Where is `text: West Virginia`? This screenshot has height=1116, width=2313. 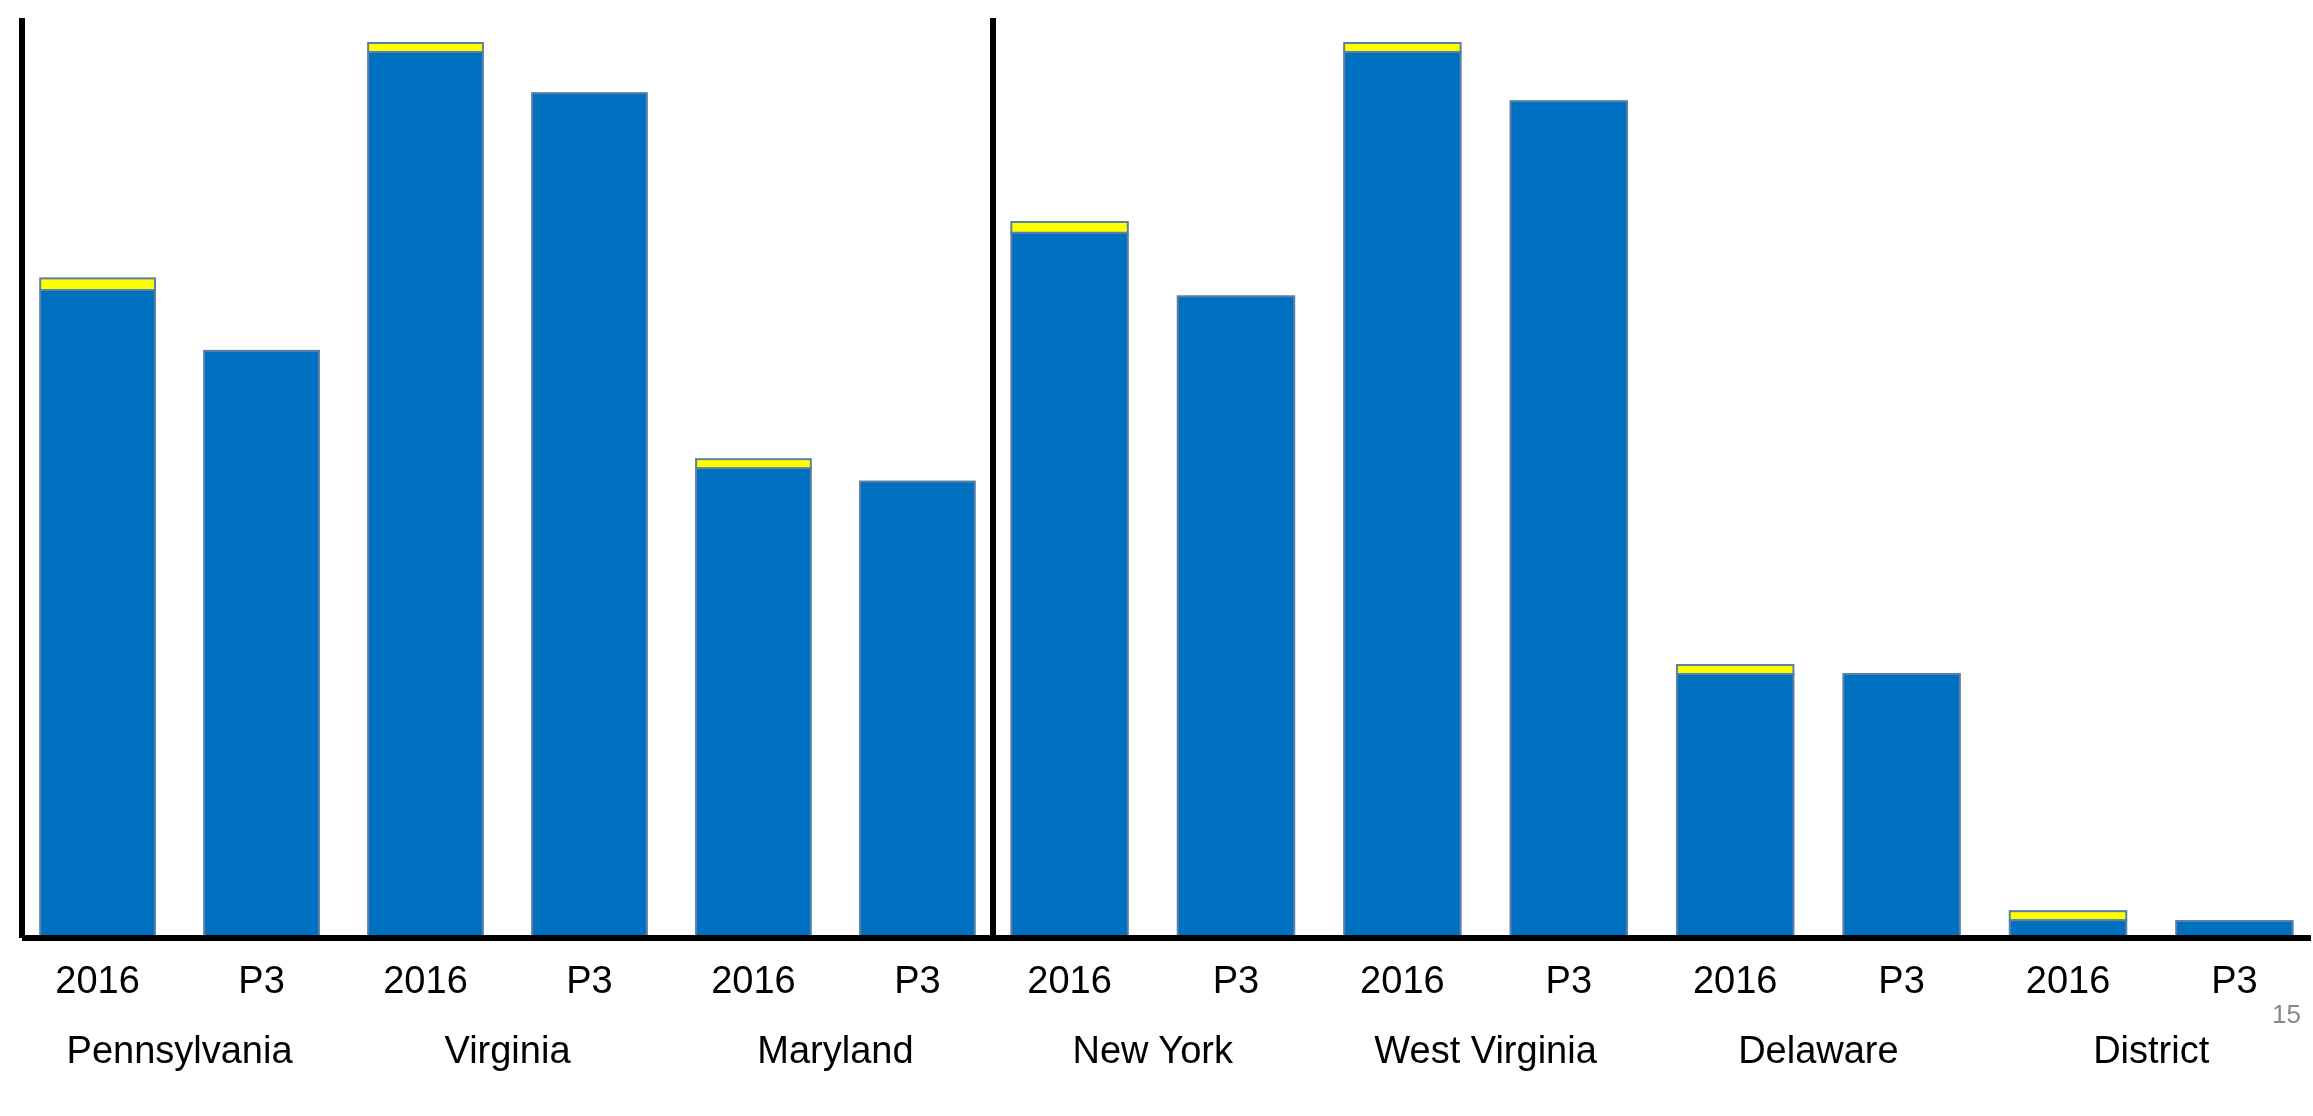
text: West Virginia is located at coordinates (1486, 1050).